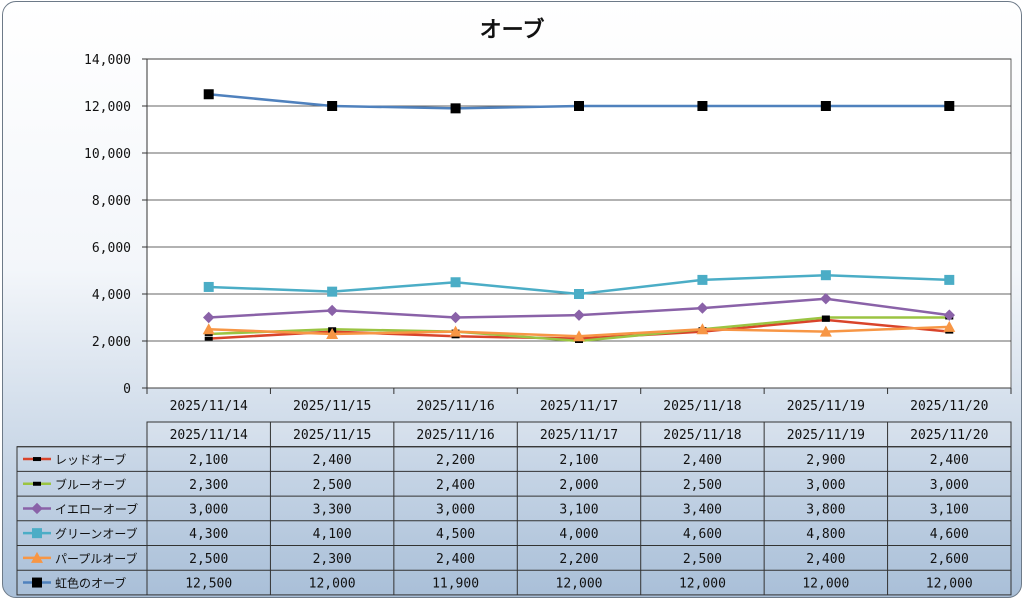 Image resolution: width=1024 pixels, height=599 pixels. I want to click on table-header-cell: 2025/11/20, so click(949, 435).